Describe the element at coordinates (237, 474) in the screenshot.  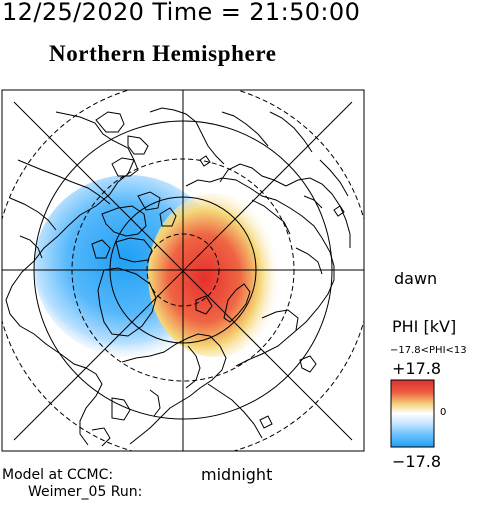
I see `midnight-label: midnight` at that location.